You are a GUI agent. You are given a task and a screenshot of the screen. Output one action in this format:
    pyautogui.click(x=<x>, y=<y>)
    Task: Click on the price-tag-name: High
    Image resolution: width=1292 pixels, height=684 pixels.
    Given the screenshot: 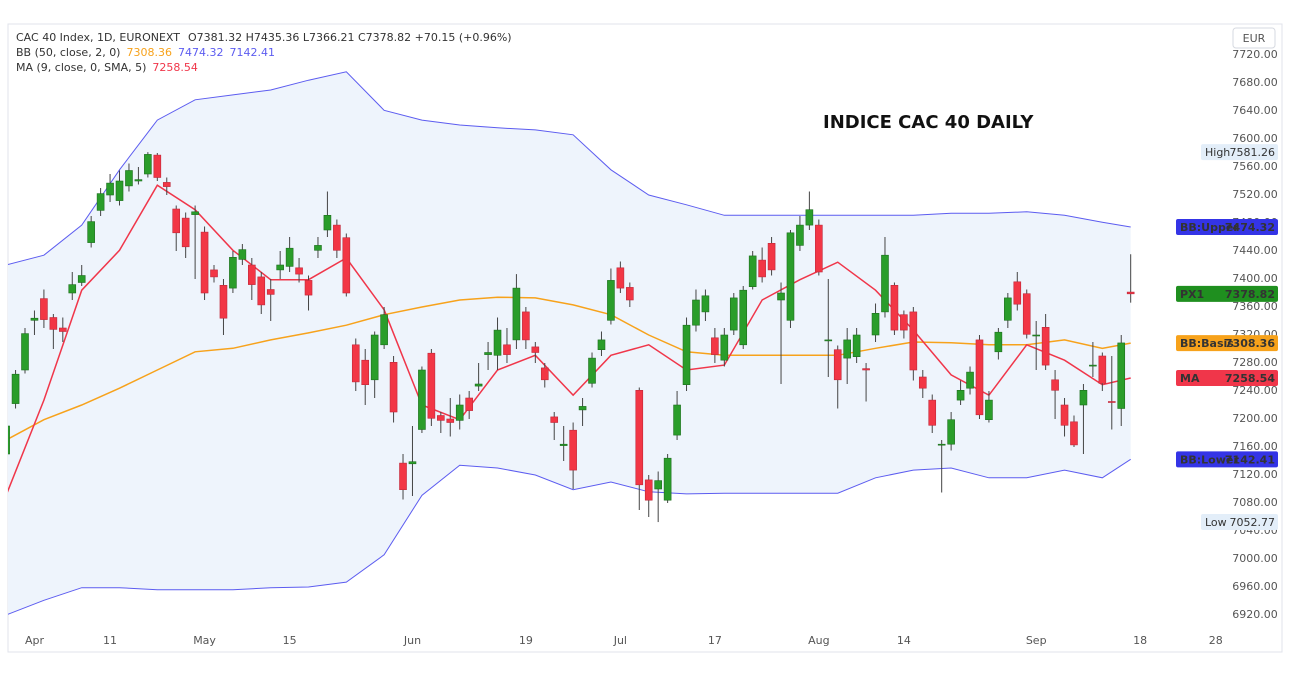 What is the action you would take?
    pyautogui.click(x=1217, y=152)
    